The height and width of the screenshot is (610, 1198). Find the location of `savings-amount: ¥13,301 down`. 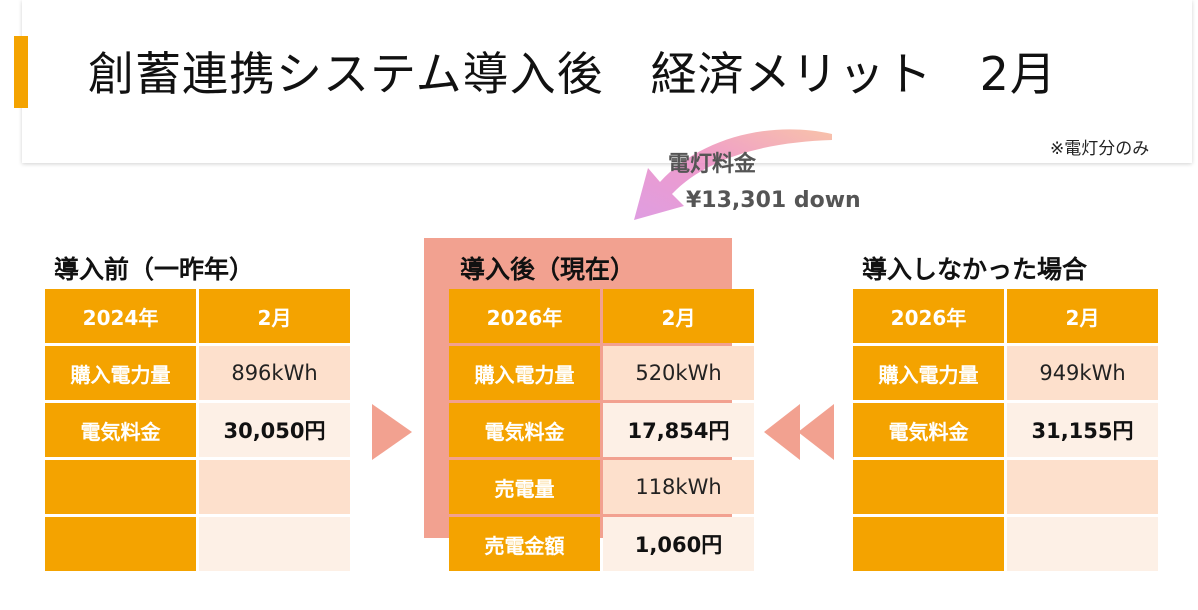

savings-amount: ¥13,301 down is located at coordinates (773, 200).